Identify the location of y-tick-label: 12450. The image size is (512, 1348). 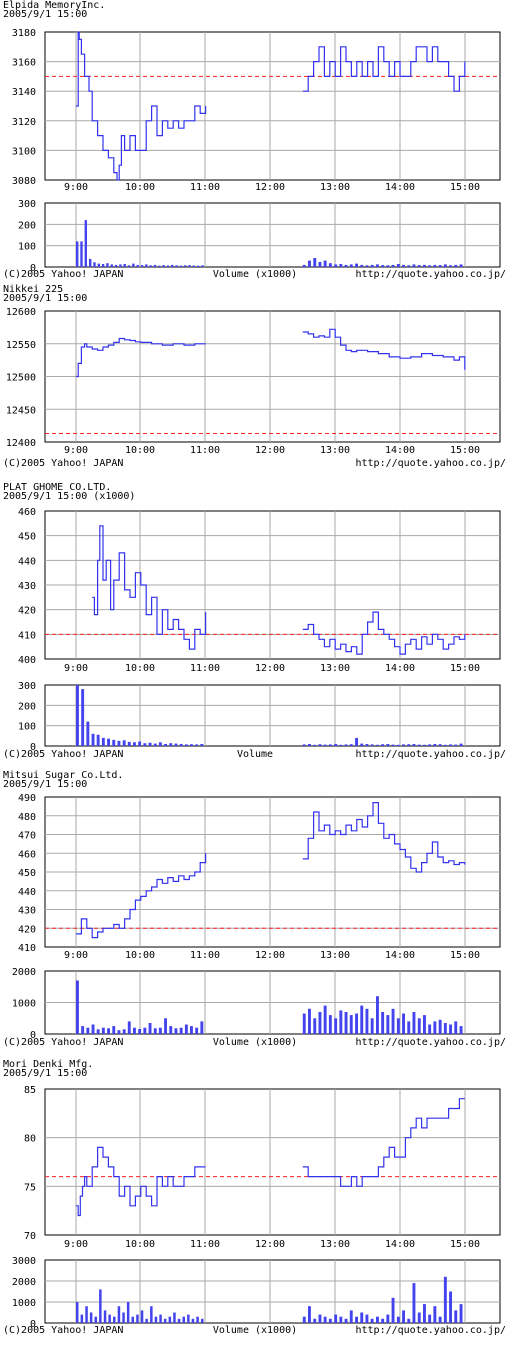
(21, 410).